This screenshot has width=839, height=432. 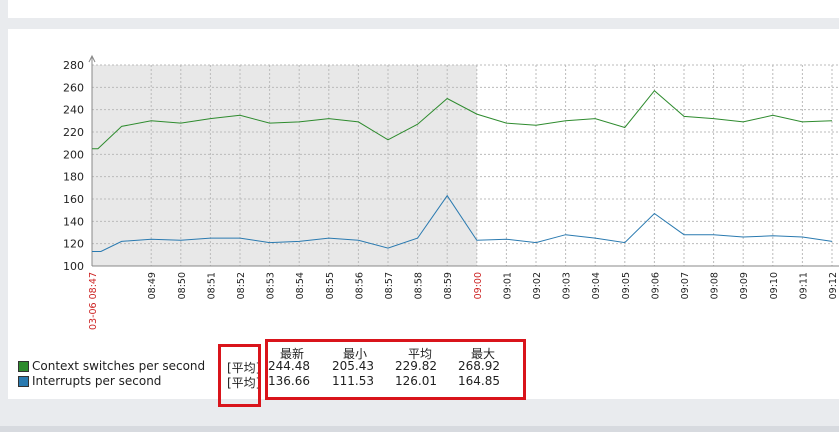 I want to click on x-tick-label: 09:11, so click(x=803, y=285).